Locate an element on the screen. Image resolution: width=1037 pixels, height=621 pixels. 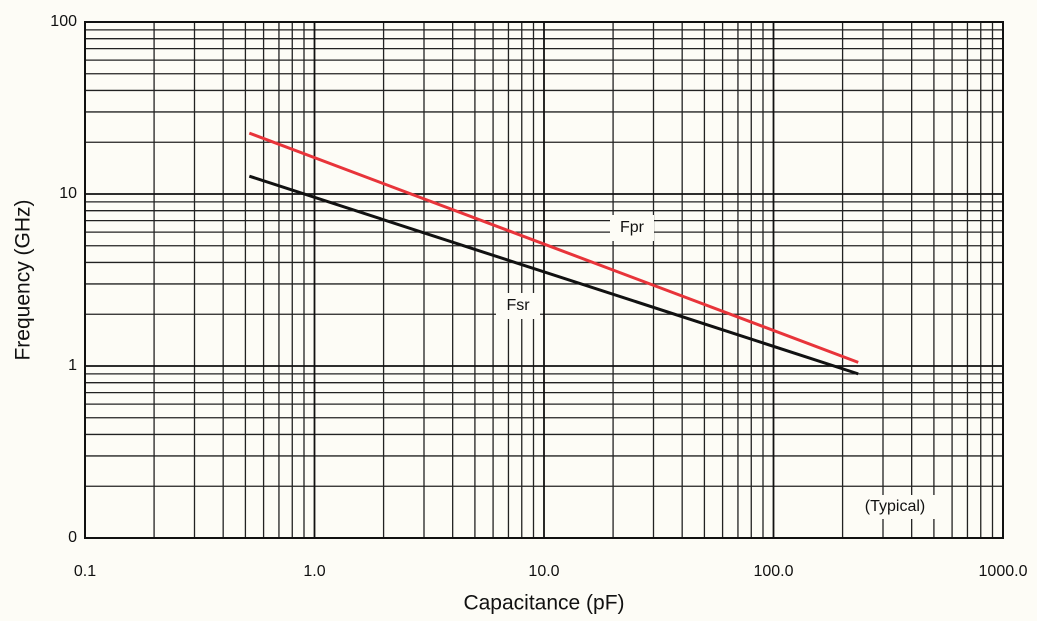
series-label: Fsr is located at coordinates (518, 305).